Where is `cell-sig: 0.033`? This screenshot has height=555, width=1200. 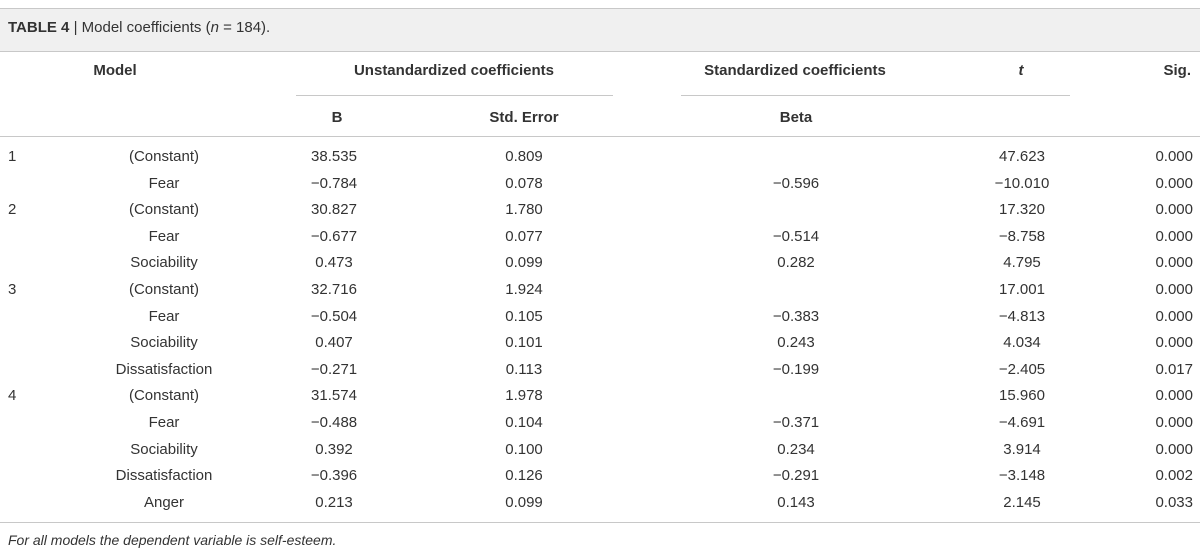 cell-sig: 0.033 is located at coordinates (1174, 502).